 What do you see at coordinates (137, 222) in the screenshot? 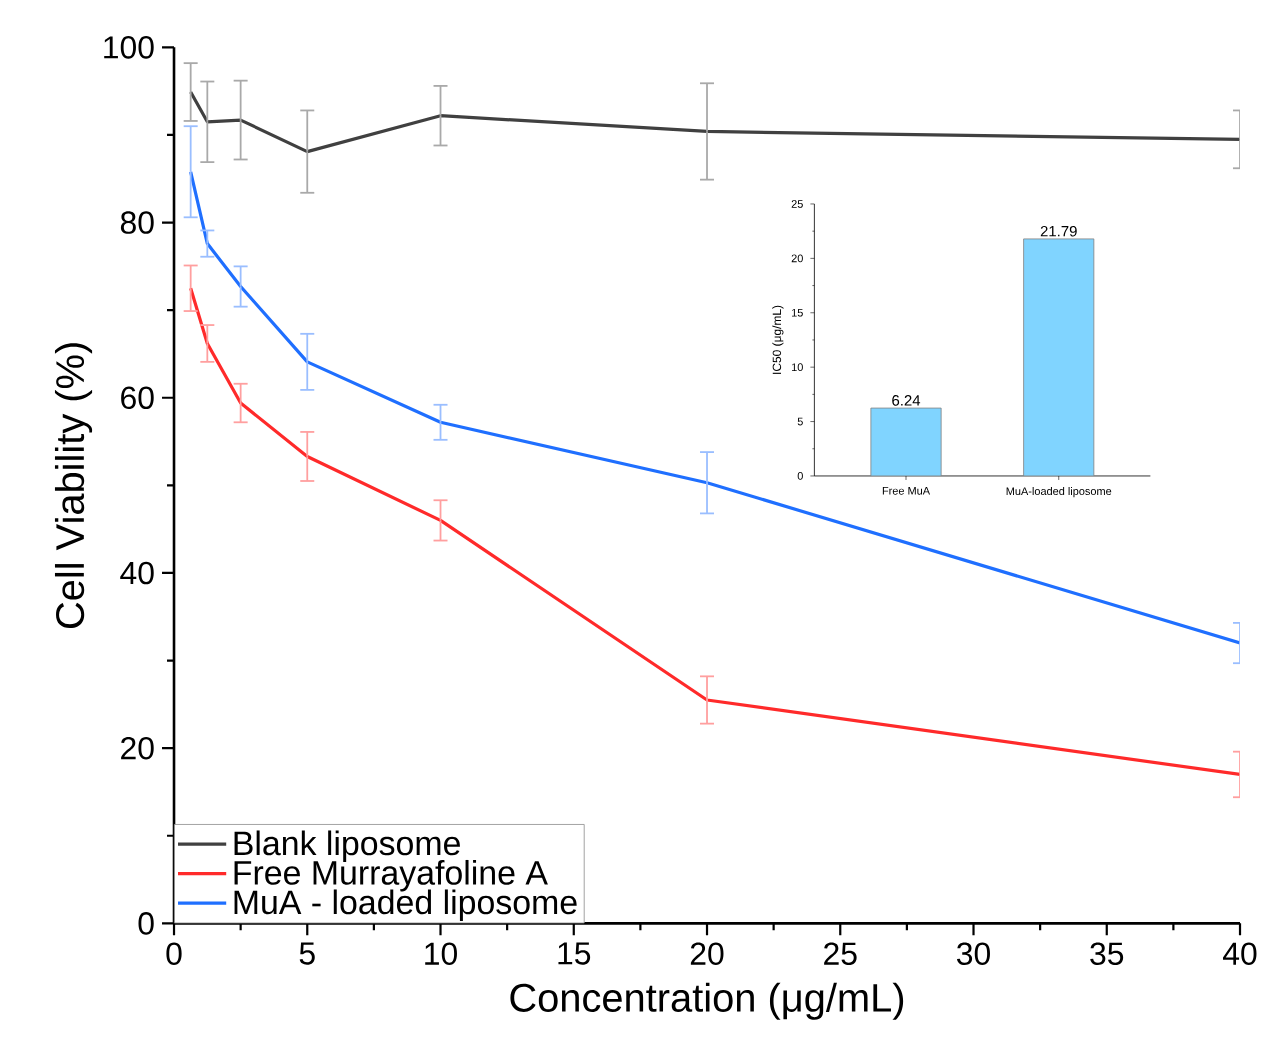
I see `y-tick-label: 80` at bounding box center [137, 222].